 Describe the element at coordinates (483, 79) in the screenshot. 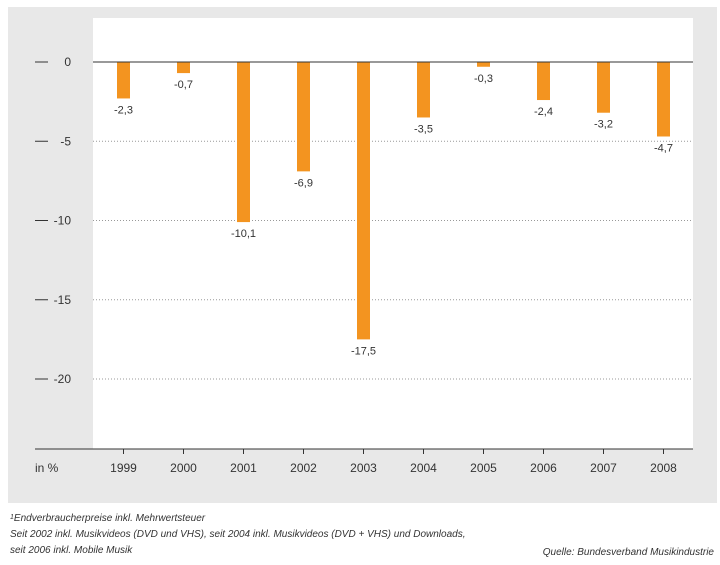

I see `data-label-2005: -0,3` at that location.